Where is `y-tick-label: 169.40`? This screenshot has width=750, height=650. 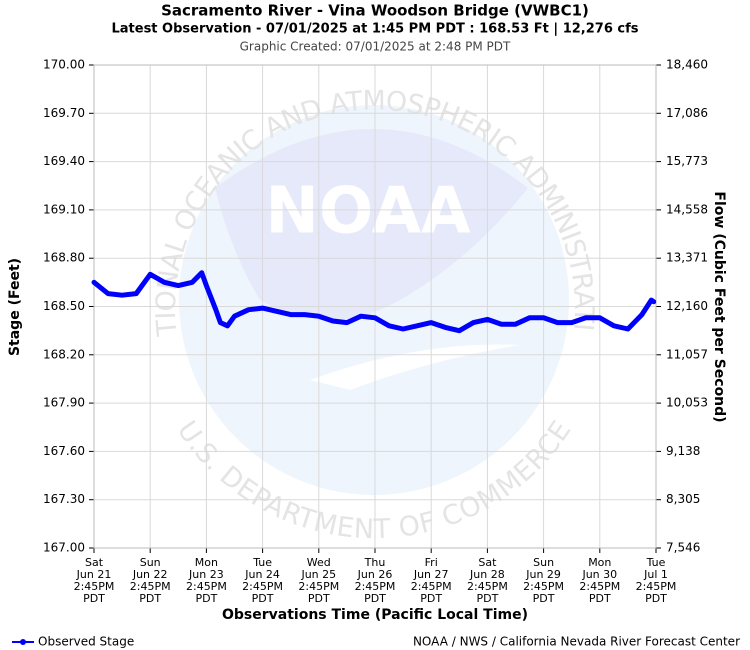 y-tick-label: 169.40 is located at coordinates (64, 161).